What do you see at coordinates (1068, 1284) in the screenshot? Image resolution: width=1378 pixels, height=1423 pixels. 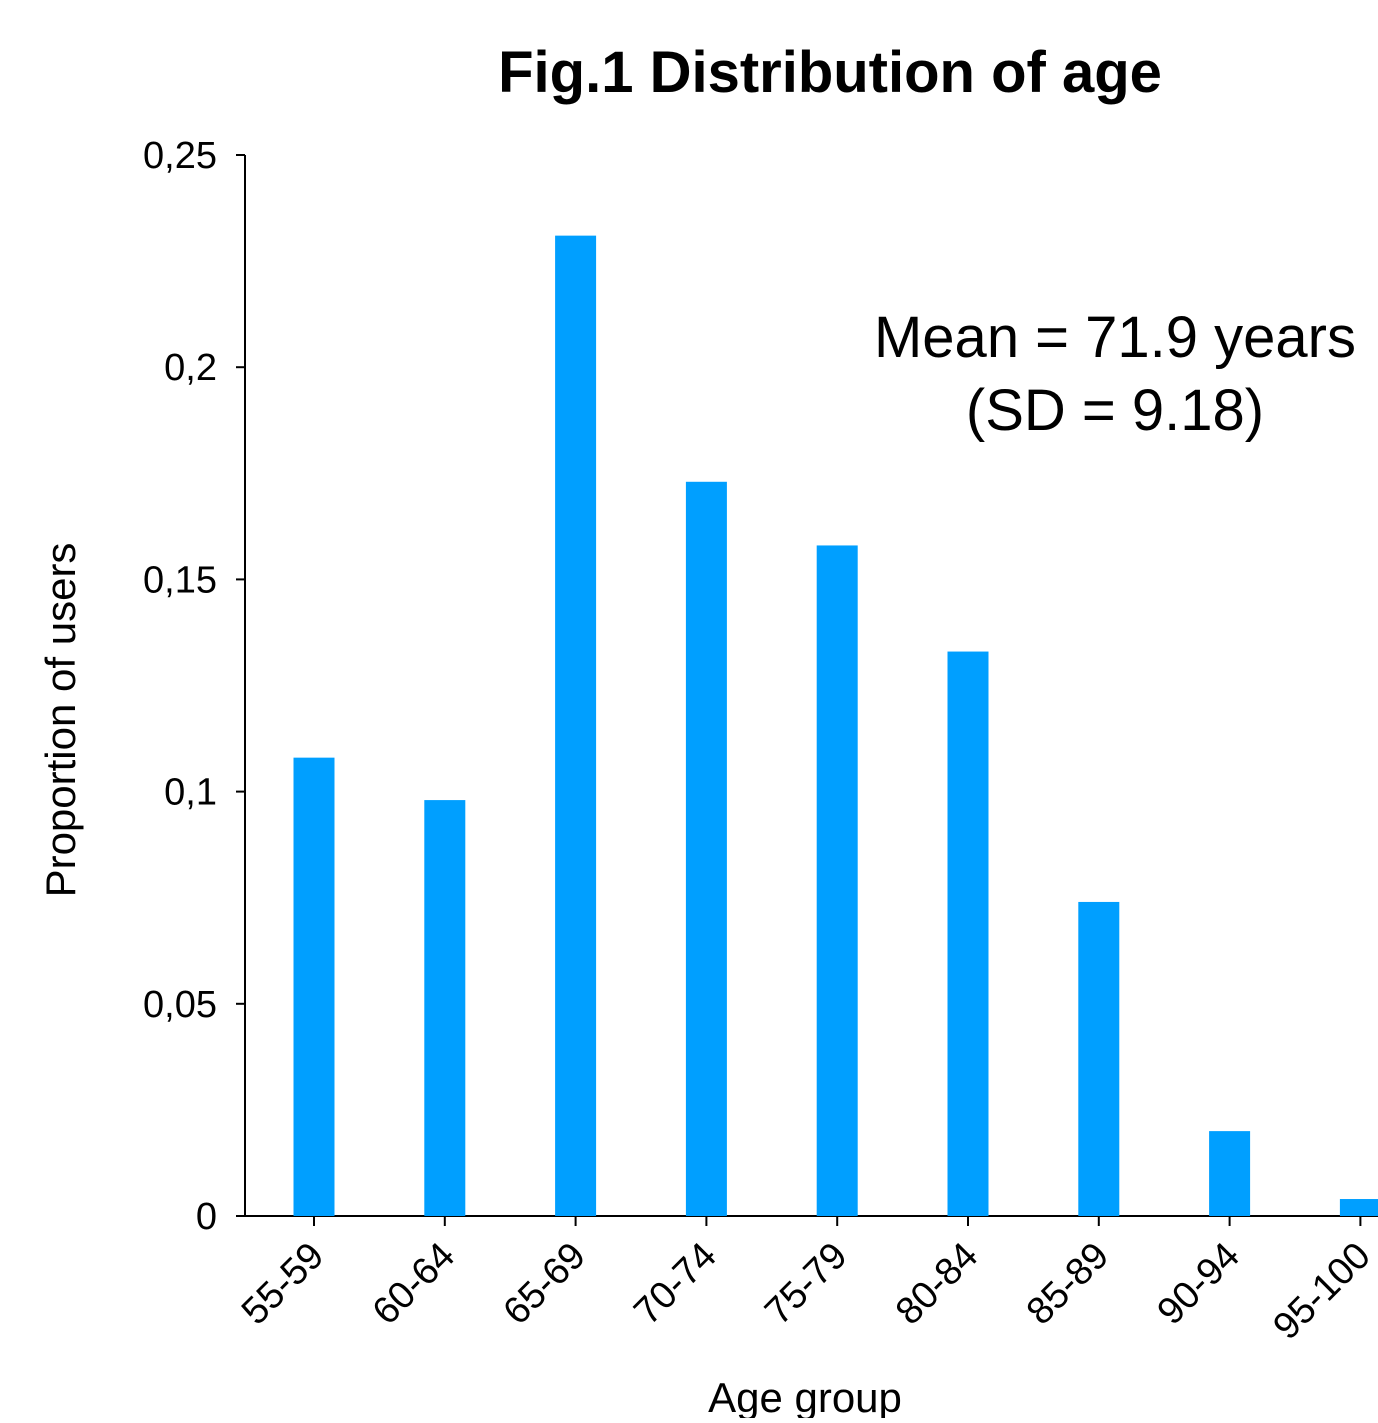 I see `x-tick-label: 85-89` at bounding box center [1068, 1284].